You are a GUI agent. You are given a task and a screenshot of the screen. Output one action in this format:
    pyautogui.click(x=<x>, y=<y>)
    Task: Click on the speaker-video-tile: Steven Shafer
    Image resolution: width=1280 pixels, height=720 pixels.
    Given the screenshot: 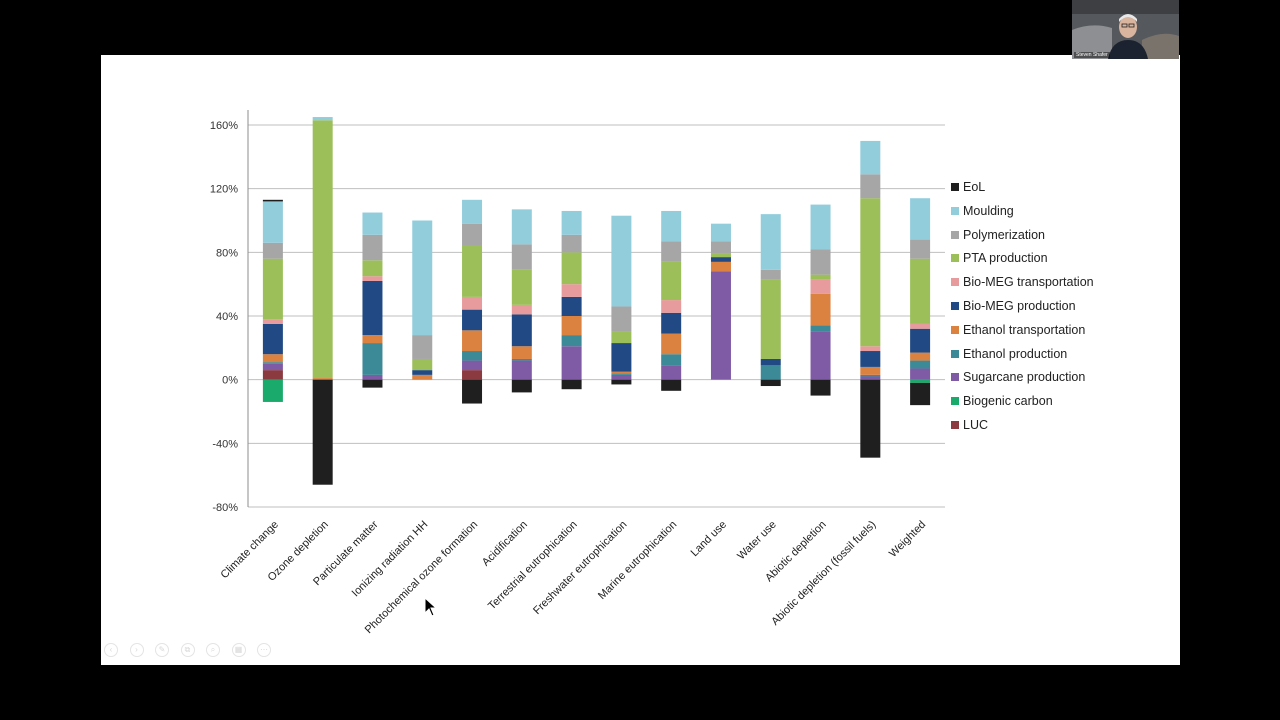 What is the action you would take?
    pyautogui.click(x=1125, y=29)
    